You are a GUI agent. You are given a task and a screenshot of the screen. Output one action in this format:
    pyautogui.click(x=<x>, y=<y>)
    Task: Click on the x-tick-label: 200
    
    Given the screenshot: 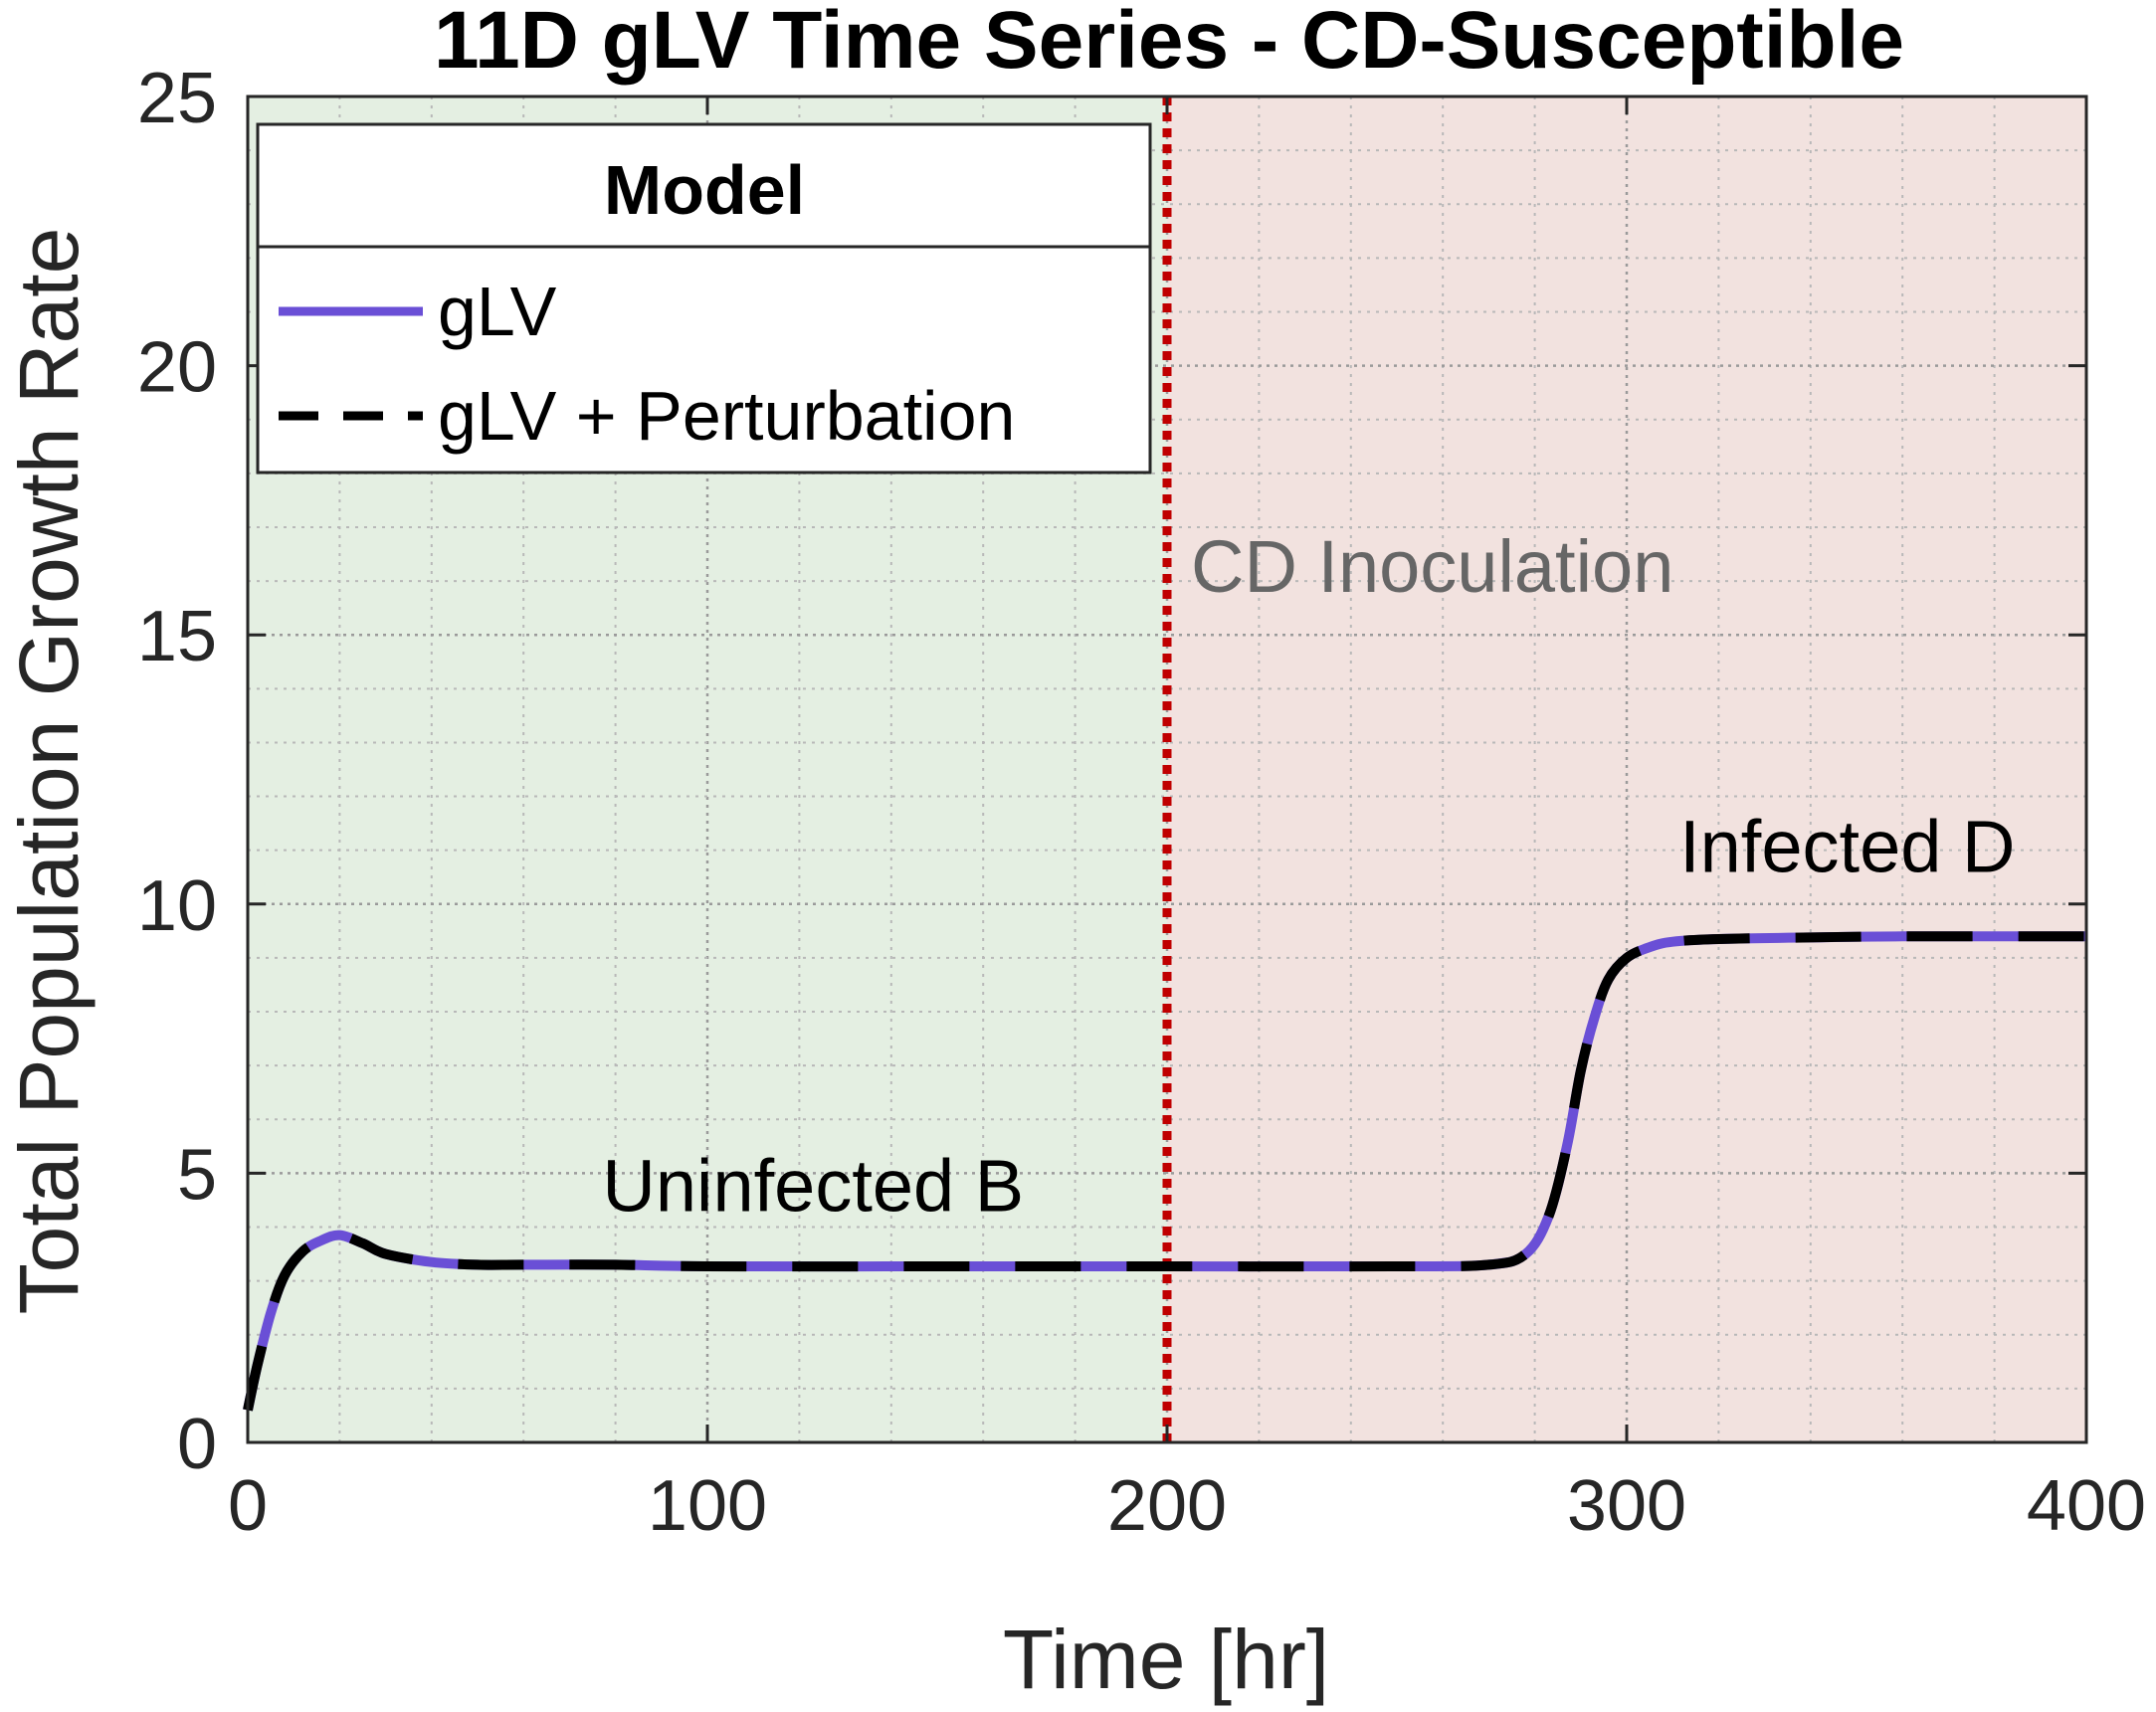 What is the action you would take?
    pyautogui.click(x=1167, y=1506)
    